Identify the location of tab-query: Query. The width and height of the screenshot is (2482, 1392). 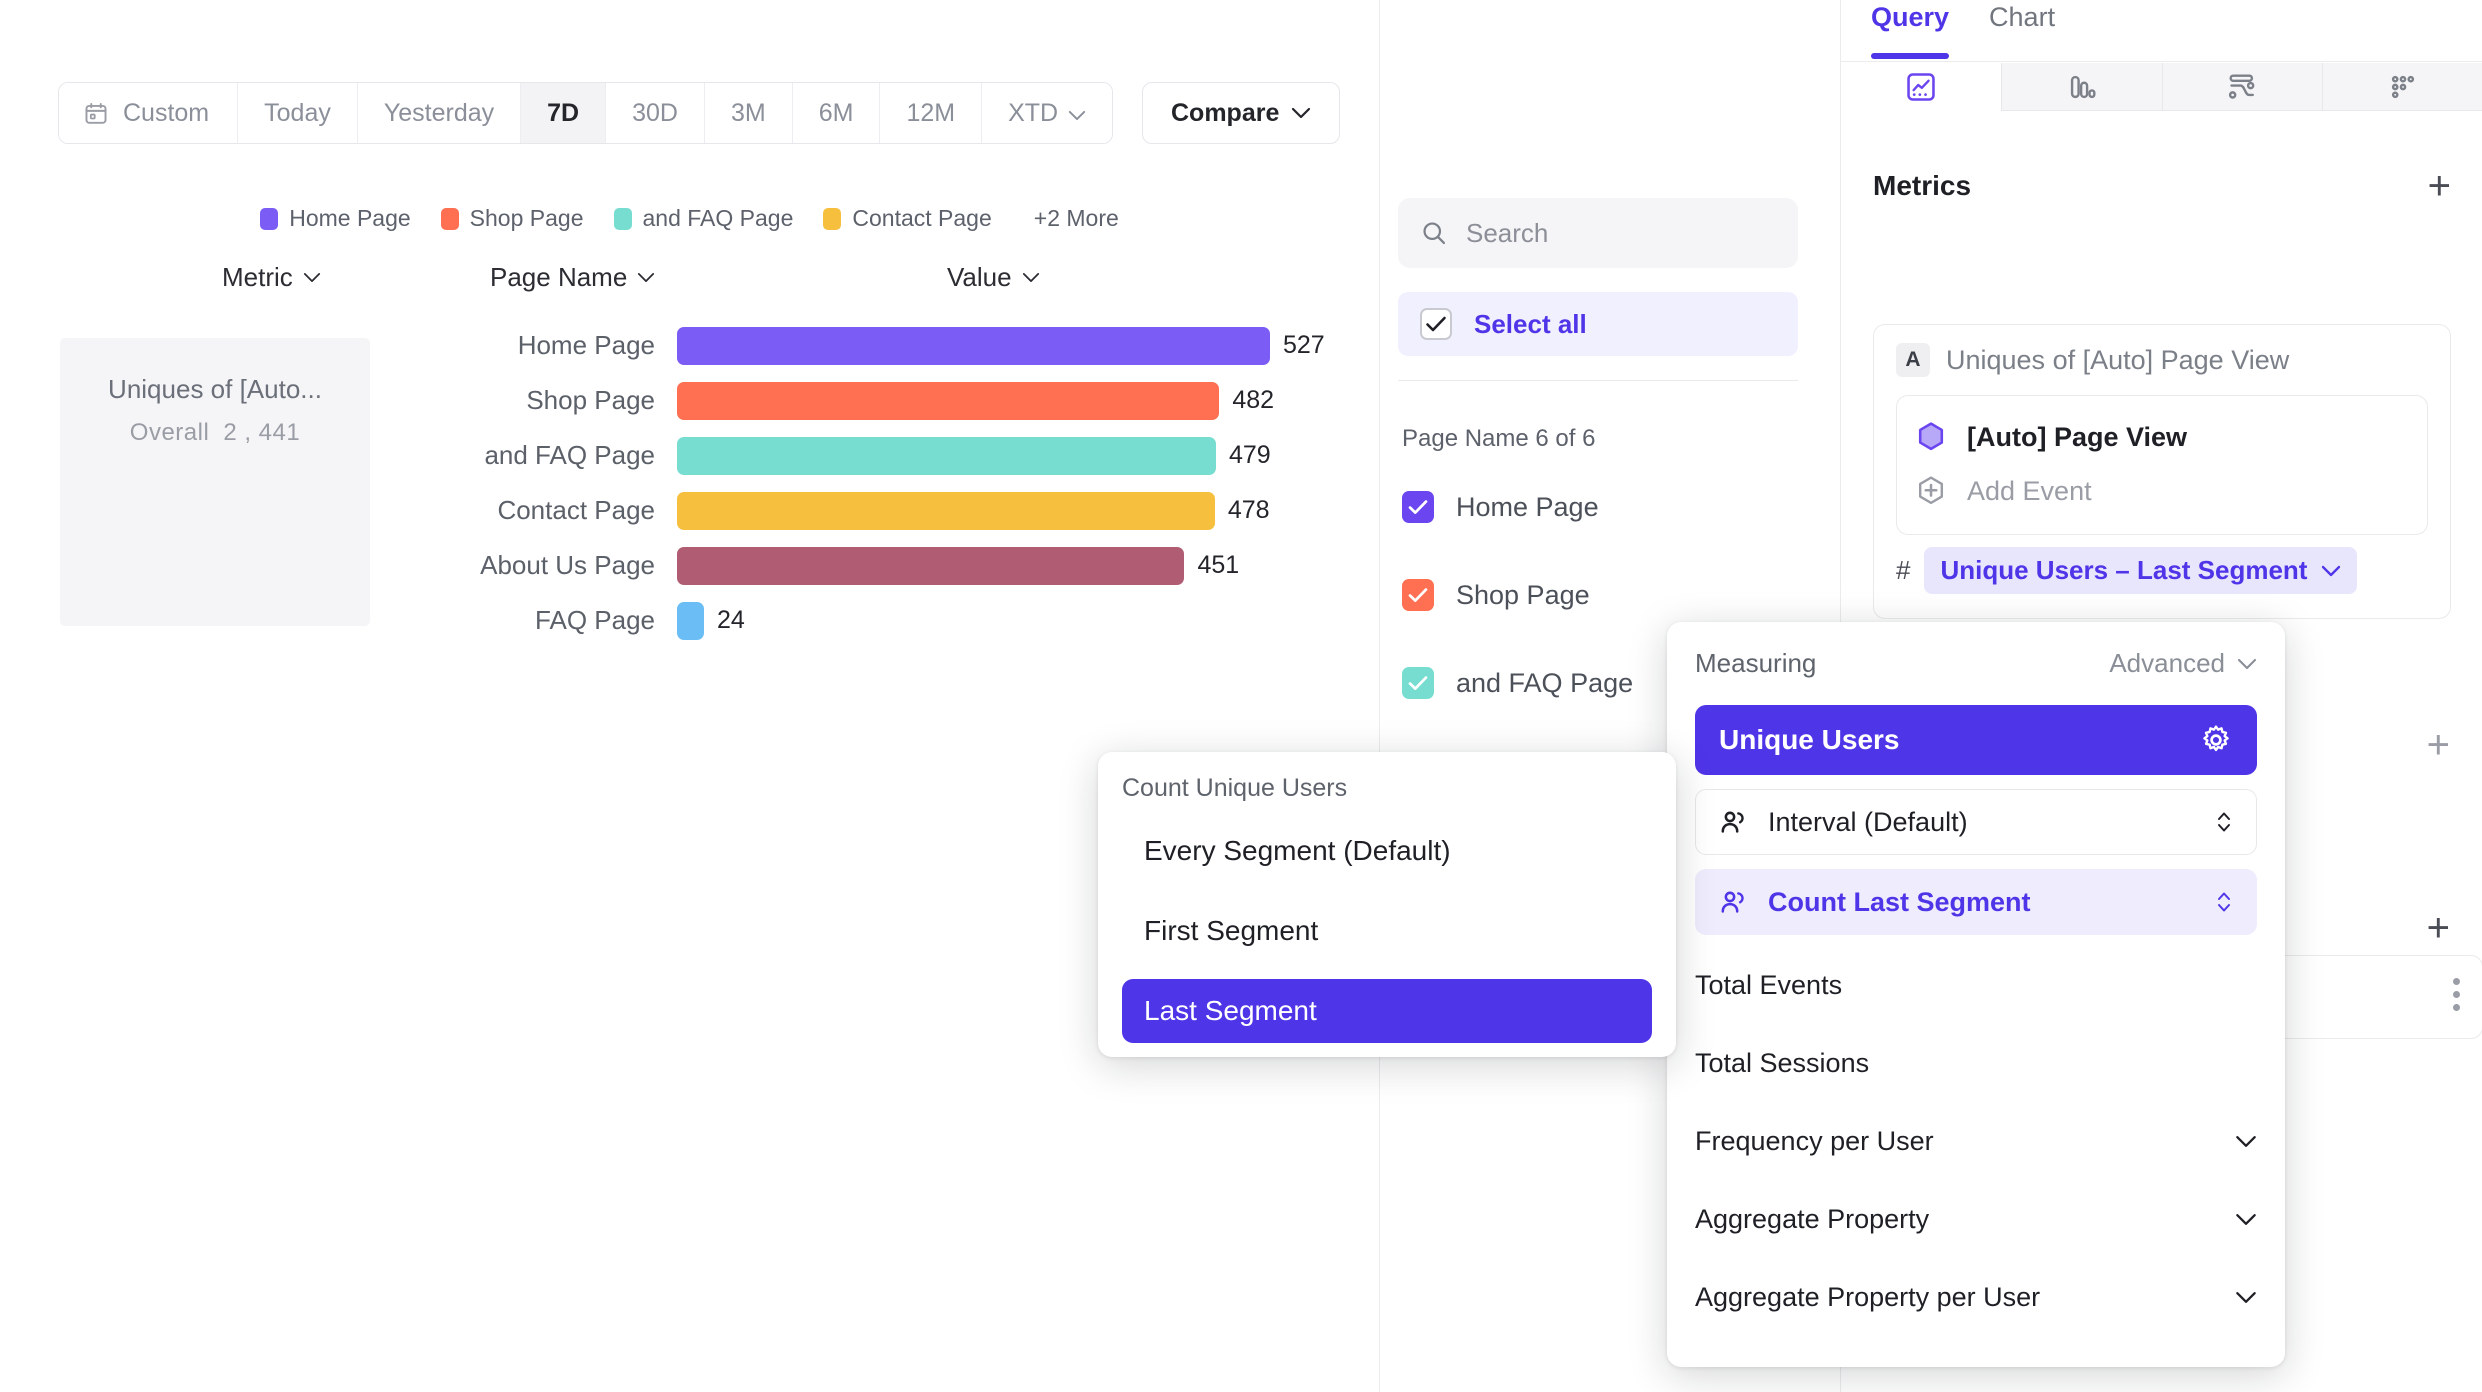
(1910, 30).